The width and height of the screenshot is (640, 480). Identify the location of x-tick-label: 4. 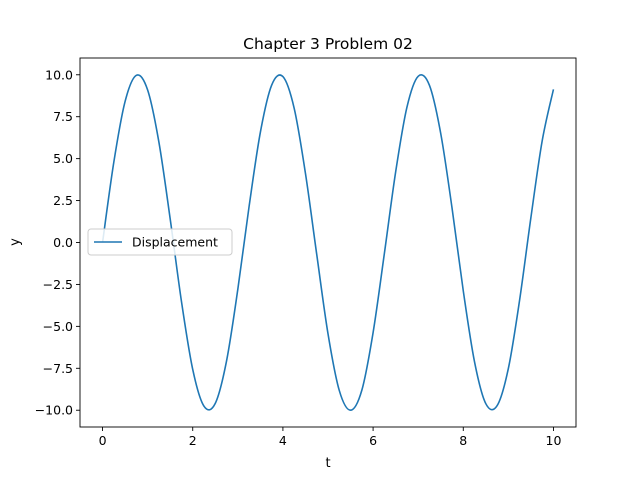
(283, 440).